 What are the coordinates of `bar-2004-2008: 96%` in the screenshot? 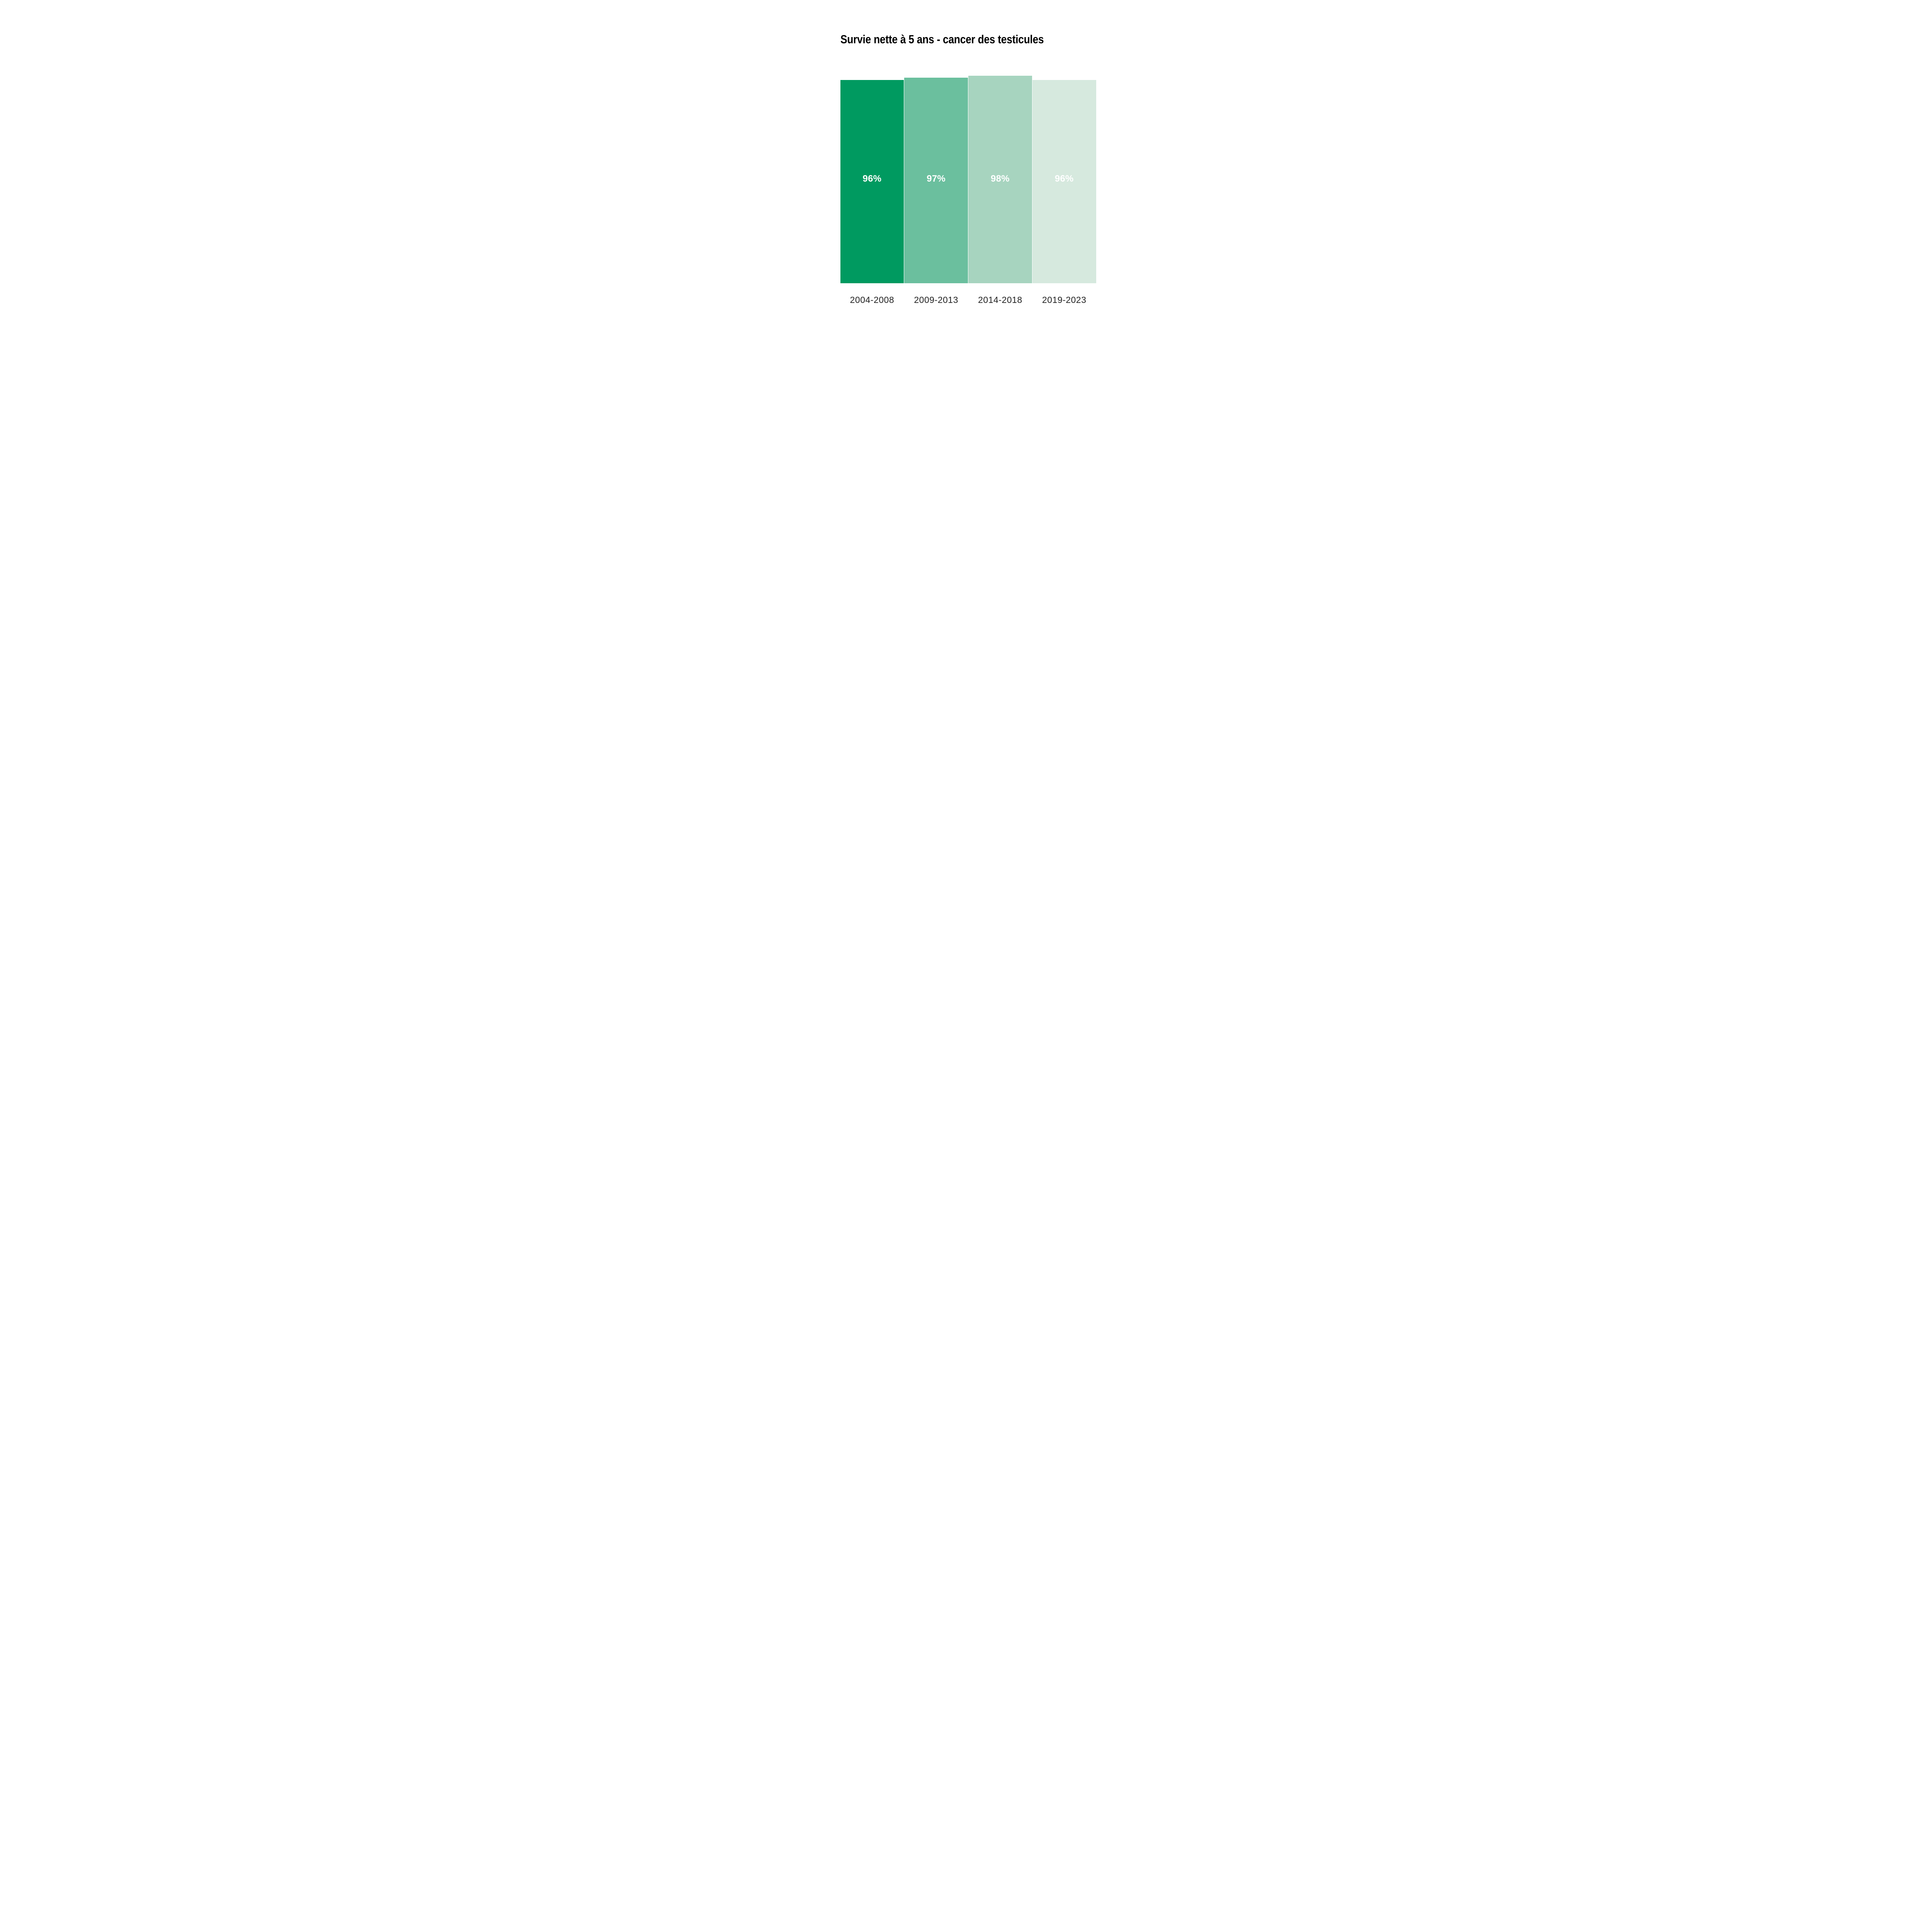 It's located at (872, 182).